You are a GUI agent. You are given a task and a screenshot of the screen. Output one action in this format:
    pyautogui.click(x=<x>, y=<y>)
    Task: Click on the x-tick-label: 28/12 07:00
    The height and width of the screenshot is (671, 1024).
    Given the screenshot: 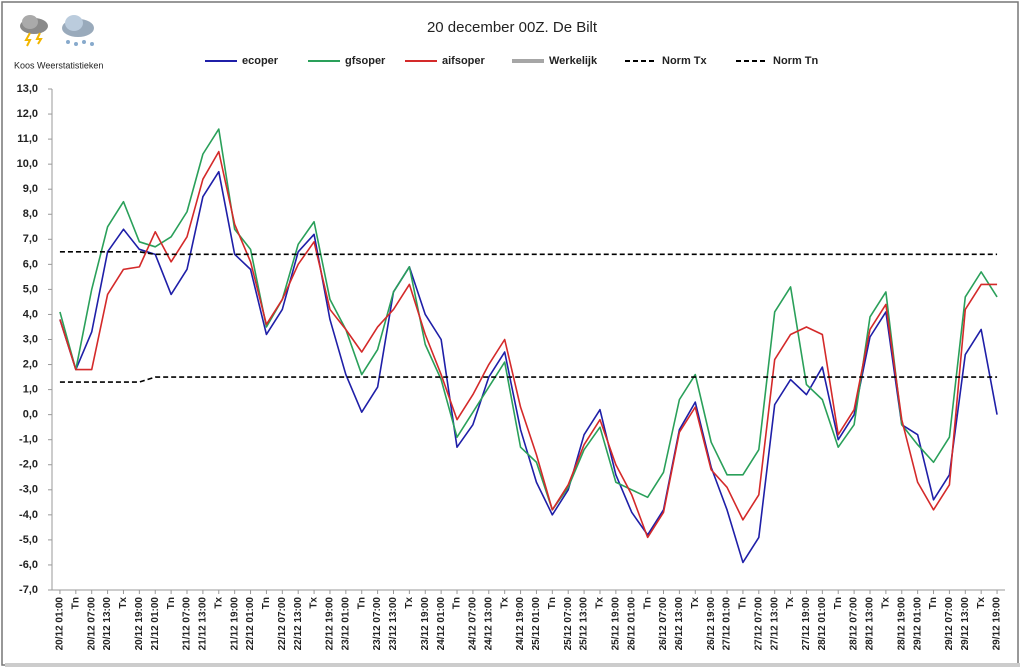 What is the action you would take?
    pyautogui.click(x=854, y=624)
    